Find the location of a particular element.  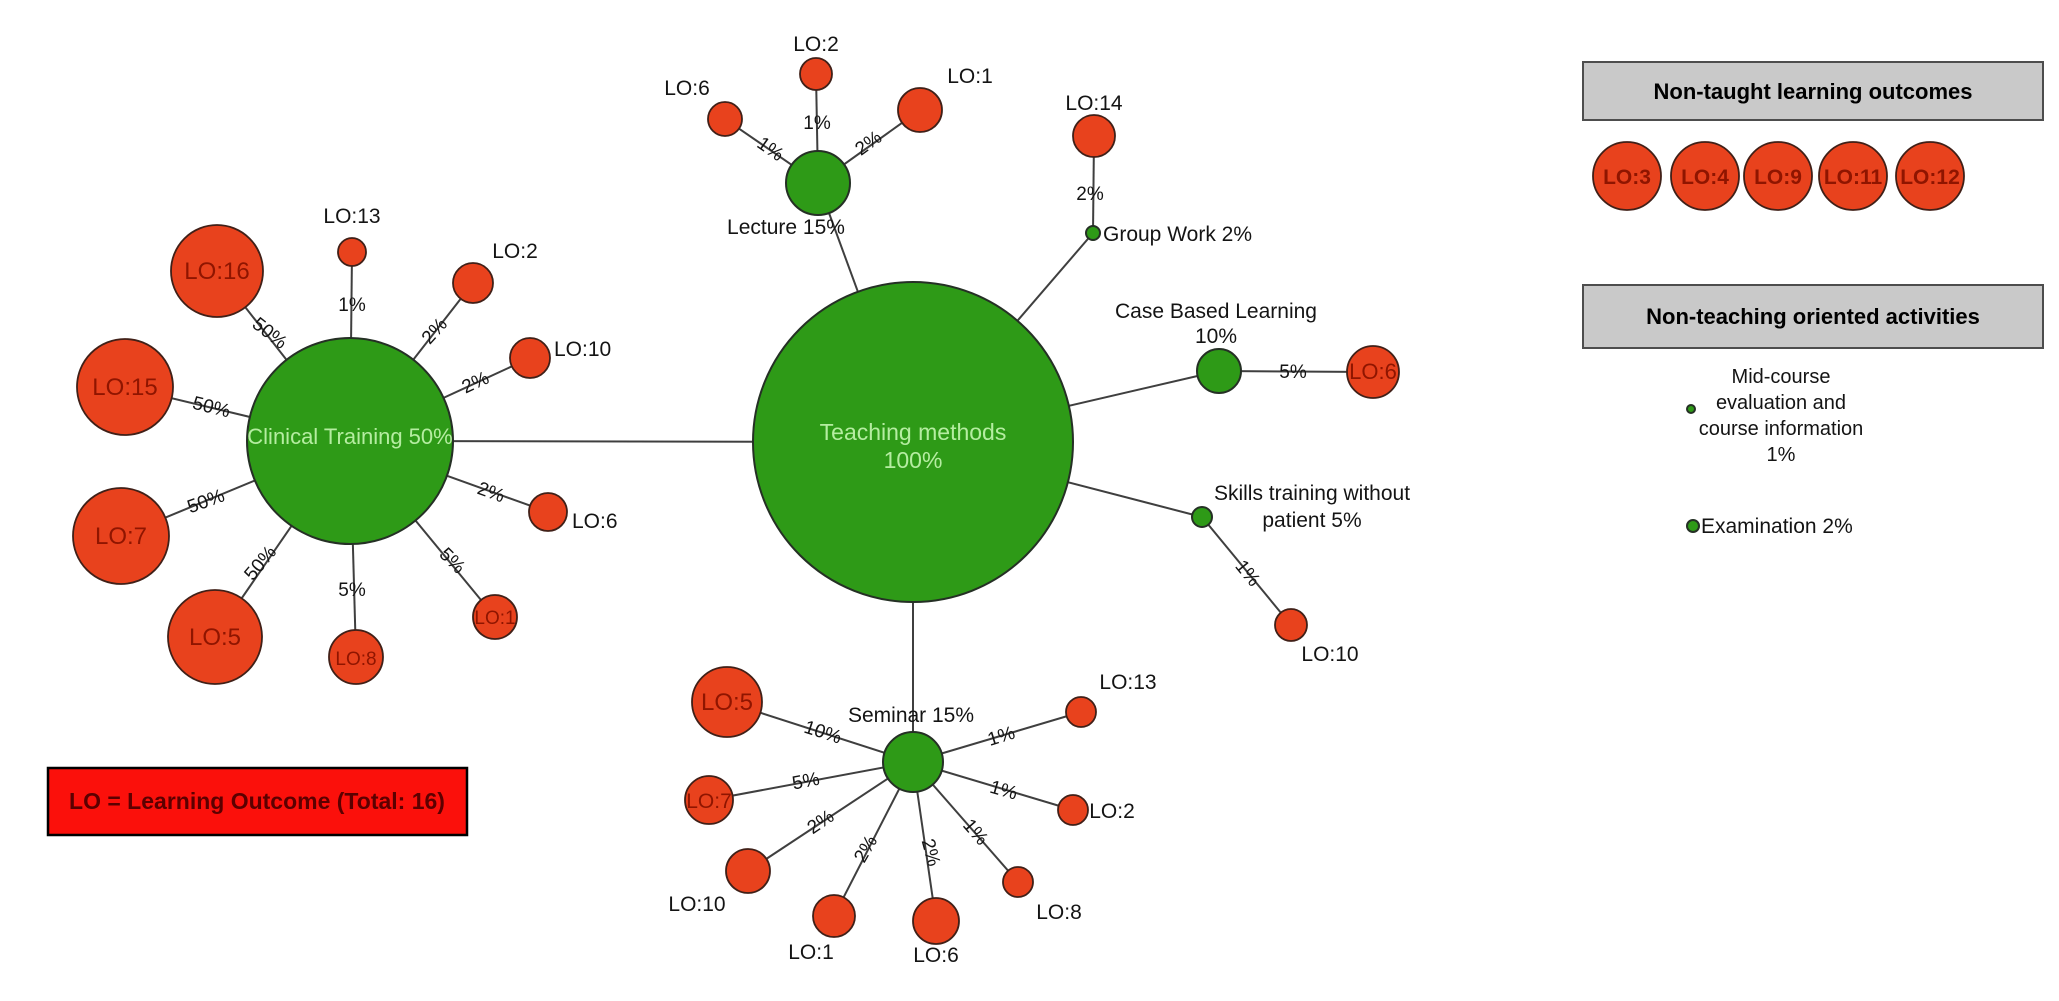

node-clinical-lo16 is located at coordinates (217, 271).